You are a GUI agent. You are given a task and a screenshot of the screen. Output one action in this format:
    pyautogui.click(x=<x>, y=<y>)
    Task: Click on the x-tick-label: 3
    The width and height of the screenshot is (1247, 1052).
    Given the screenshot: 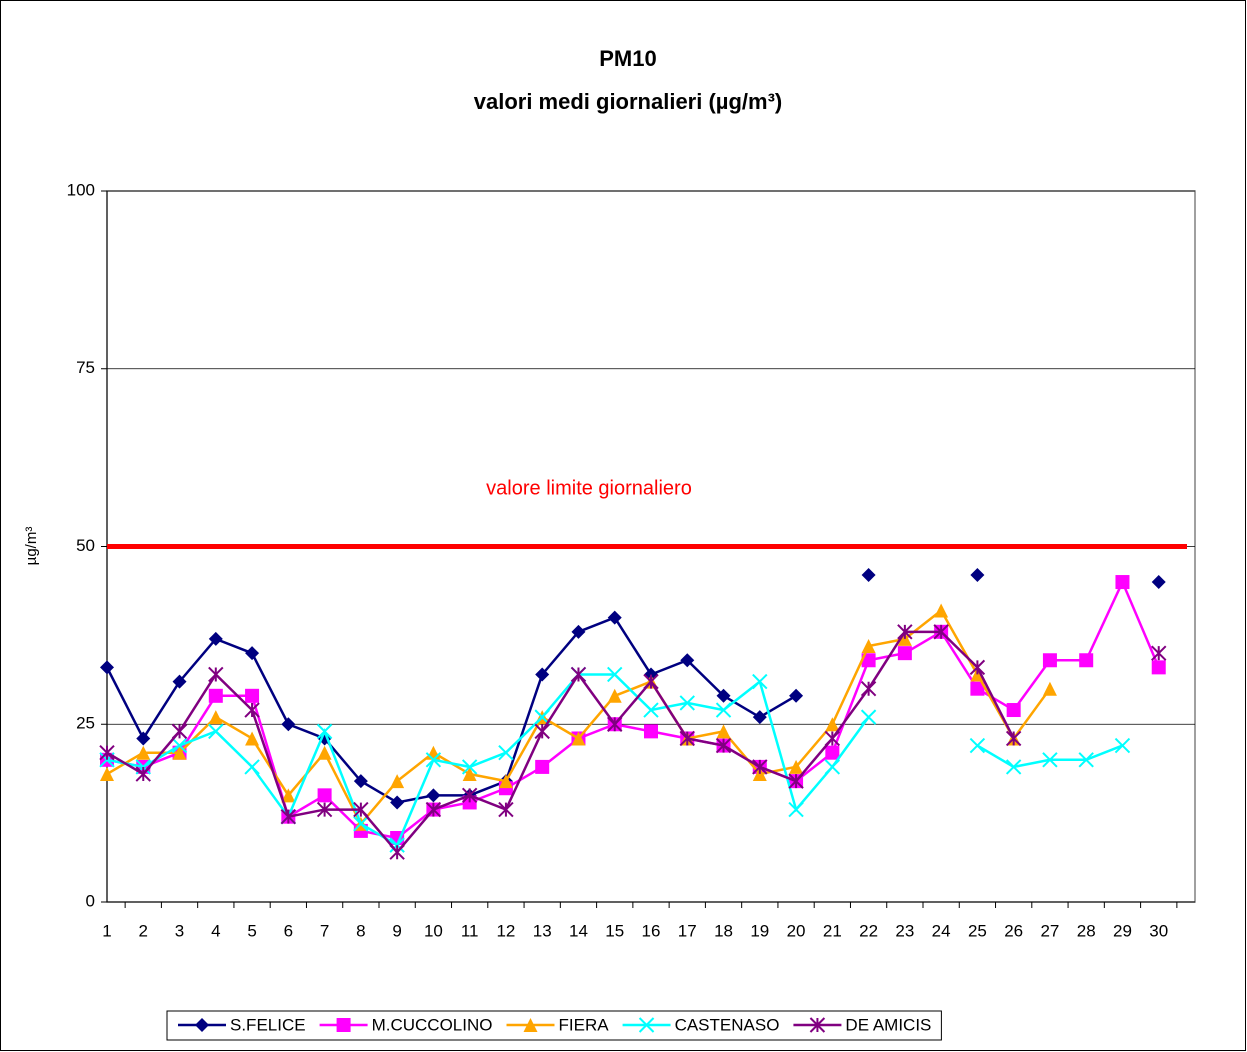 What is the action you would take?
    pyautogui.click(x=179, y=930)
    